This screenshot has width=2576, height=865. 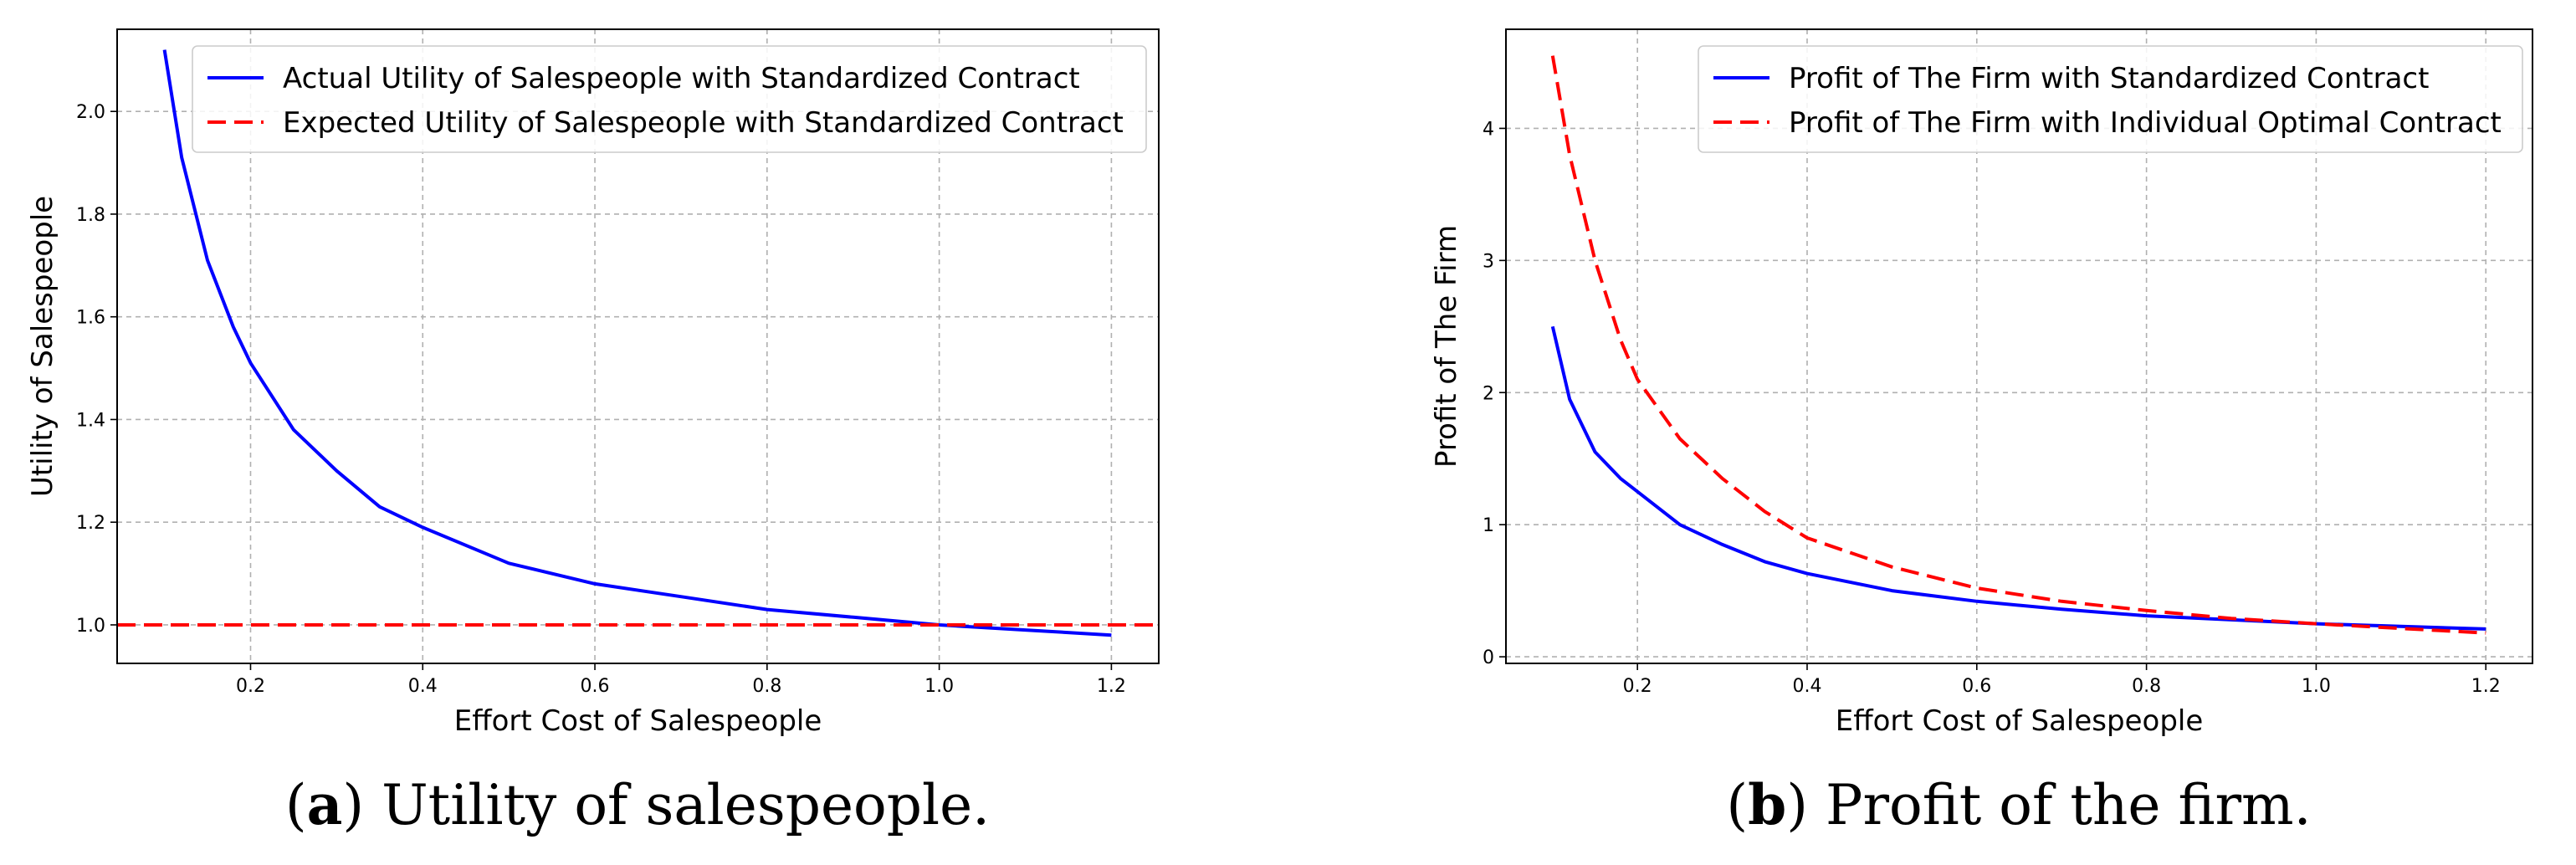 I want to click on caption-text: Profit of the firm., so click(x=2069, y=805).